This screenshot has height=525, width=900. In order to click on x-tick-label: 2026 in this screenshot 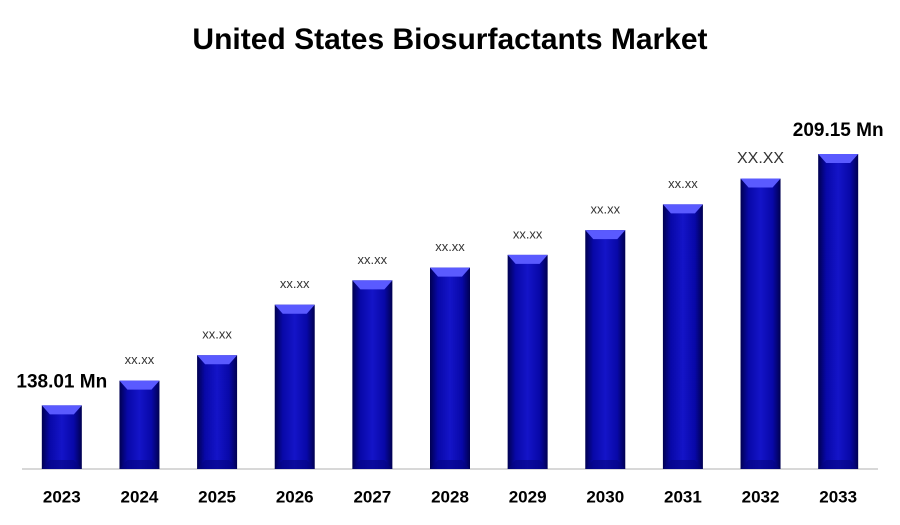, I will do `click(295, 496)`.